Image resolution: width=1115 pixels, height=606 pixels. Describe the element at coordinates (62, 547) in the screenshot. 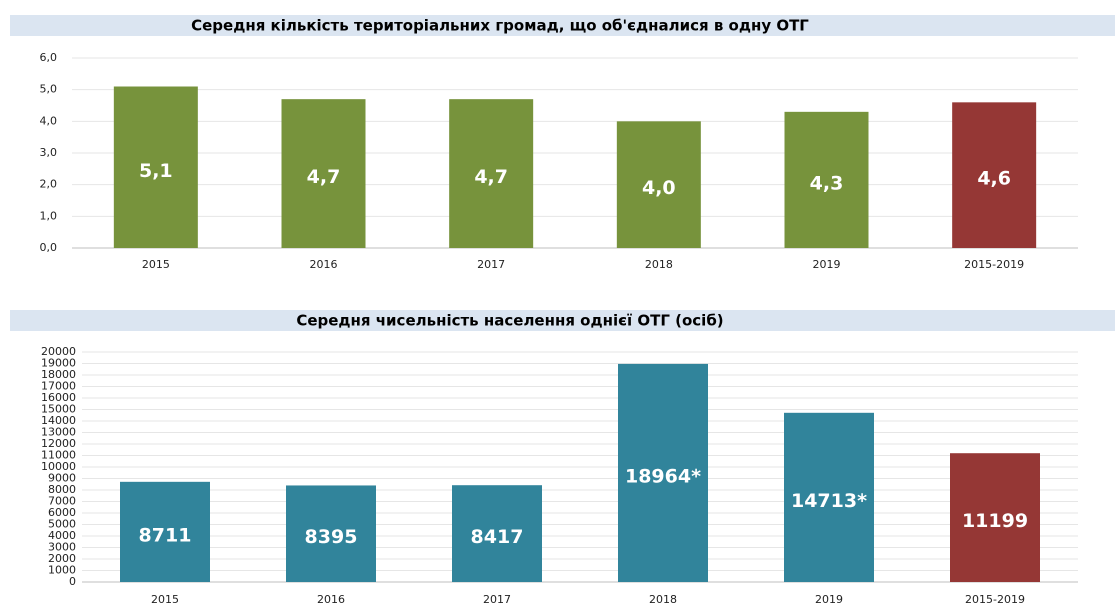

I see `y-tick-label: 3000` at that location.